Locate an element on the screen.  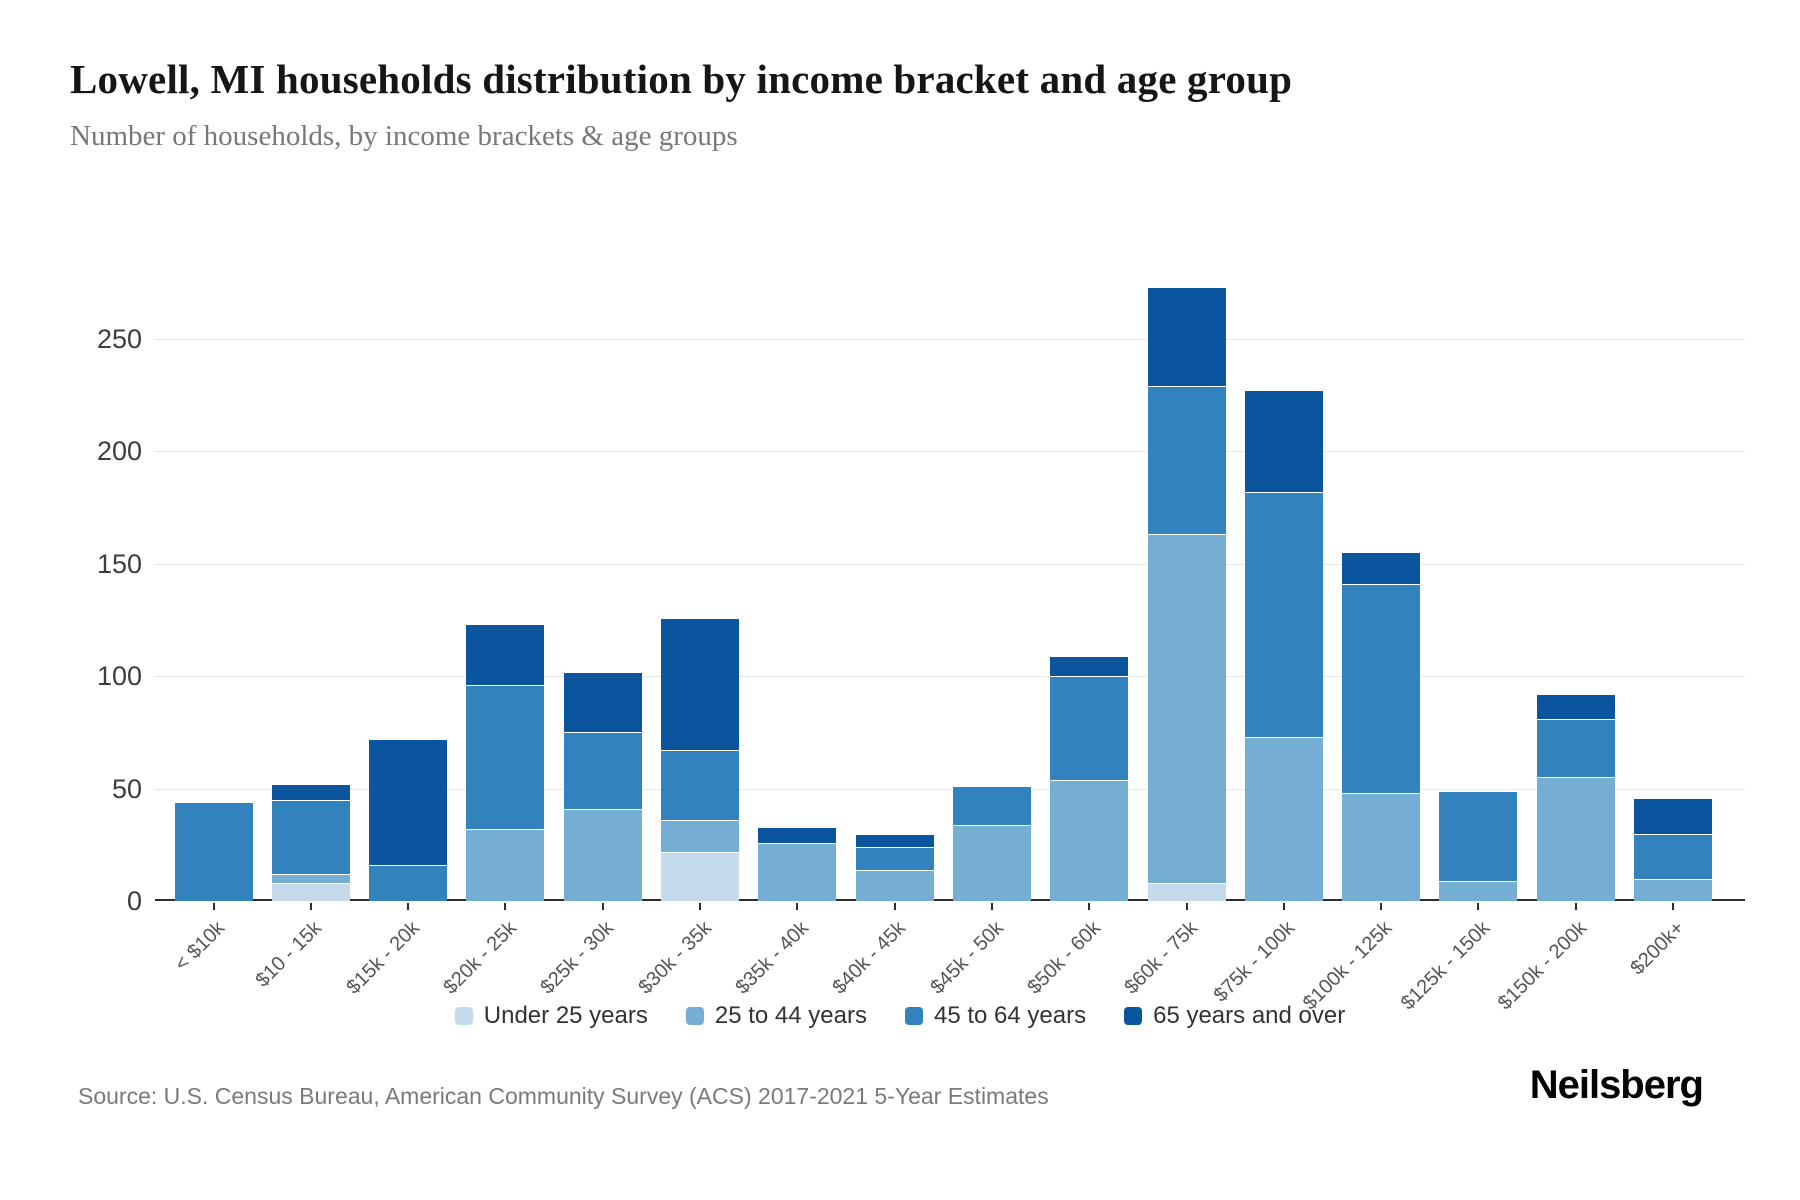
x-axis-label: $20k - 25k is located at coordinates (480, 958).